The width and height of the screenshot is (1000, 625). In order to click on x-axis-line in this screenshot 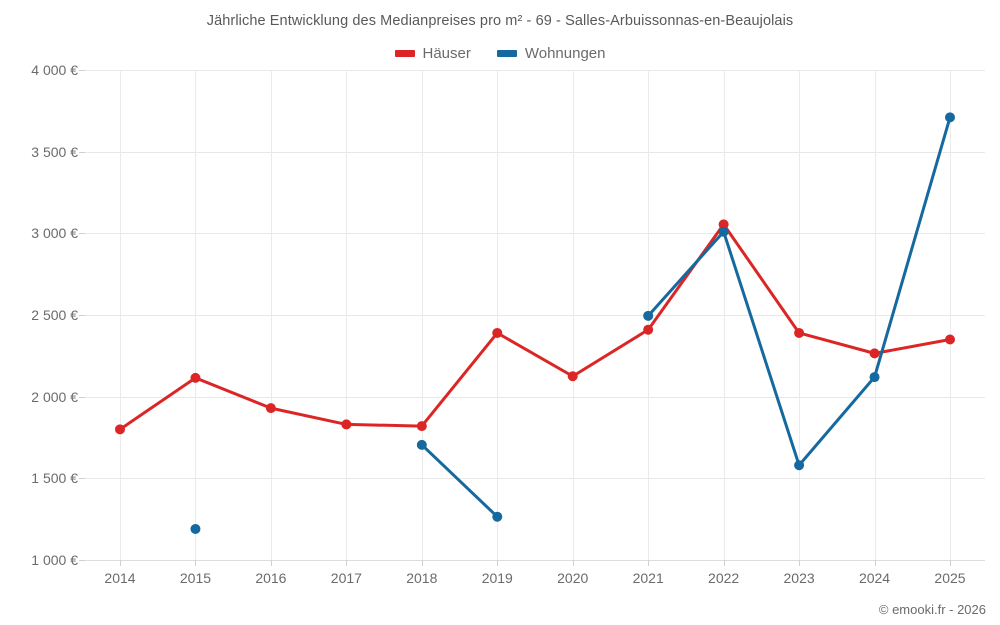, I will do `click(535, 560)`.